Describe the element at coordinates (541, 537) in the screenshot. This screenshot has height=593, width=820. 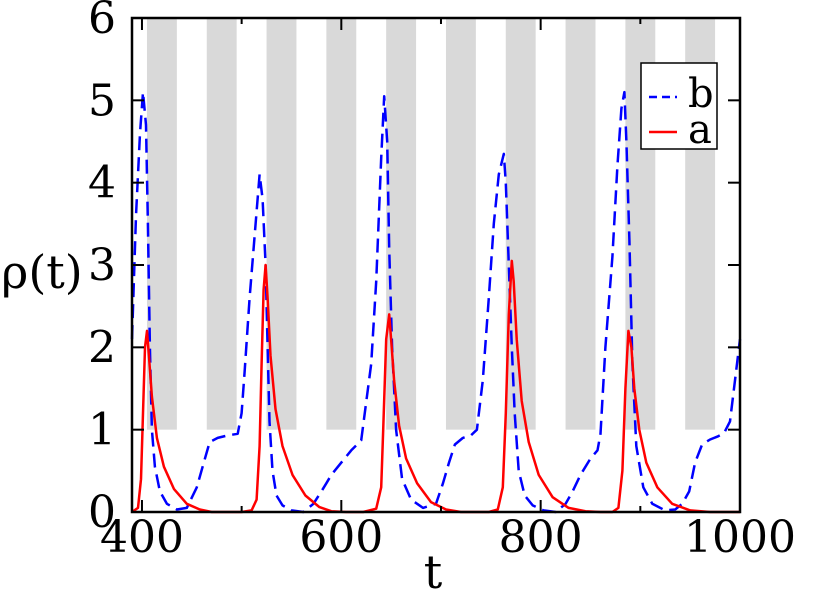
I see `x-tick-label-2: 800` at that location.